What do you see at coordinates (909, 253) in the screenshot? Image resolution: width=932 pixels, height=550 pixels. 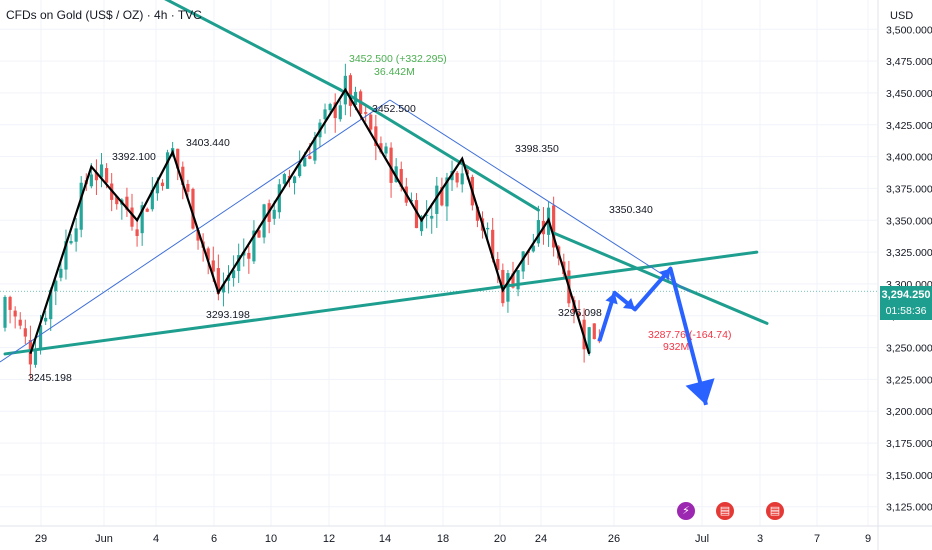 I see `y-tick-label: 3,325.000` at bounding box center [909, 253].